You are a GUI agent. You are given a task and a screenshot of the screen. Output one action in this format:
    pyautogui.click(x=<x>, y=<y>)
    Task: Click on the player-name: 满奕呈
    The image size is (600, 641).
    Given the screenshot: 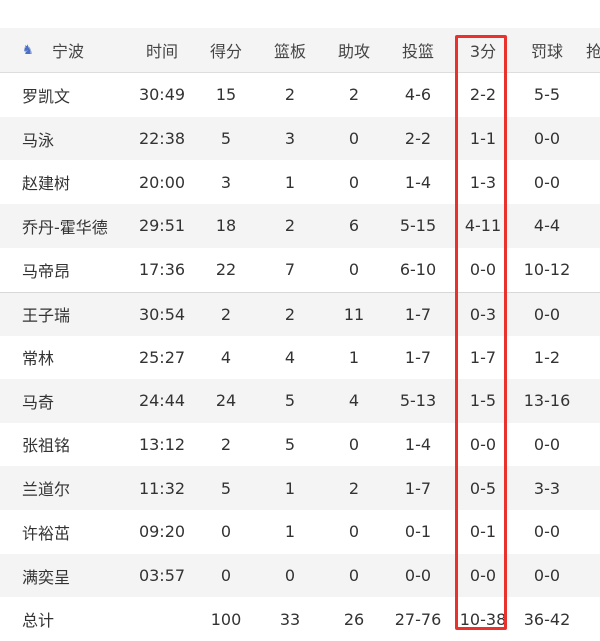 What is the action you would take?
    pyautogui.click(x=46, y=577)
    